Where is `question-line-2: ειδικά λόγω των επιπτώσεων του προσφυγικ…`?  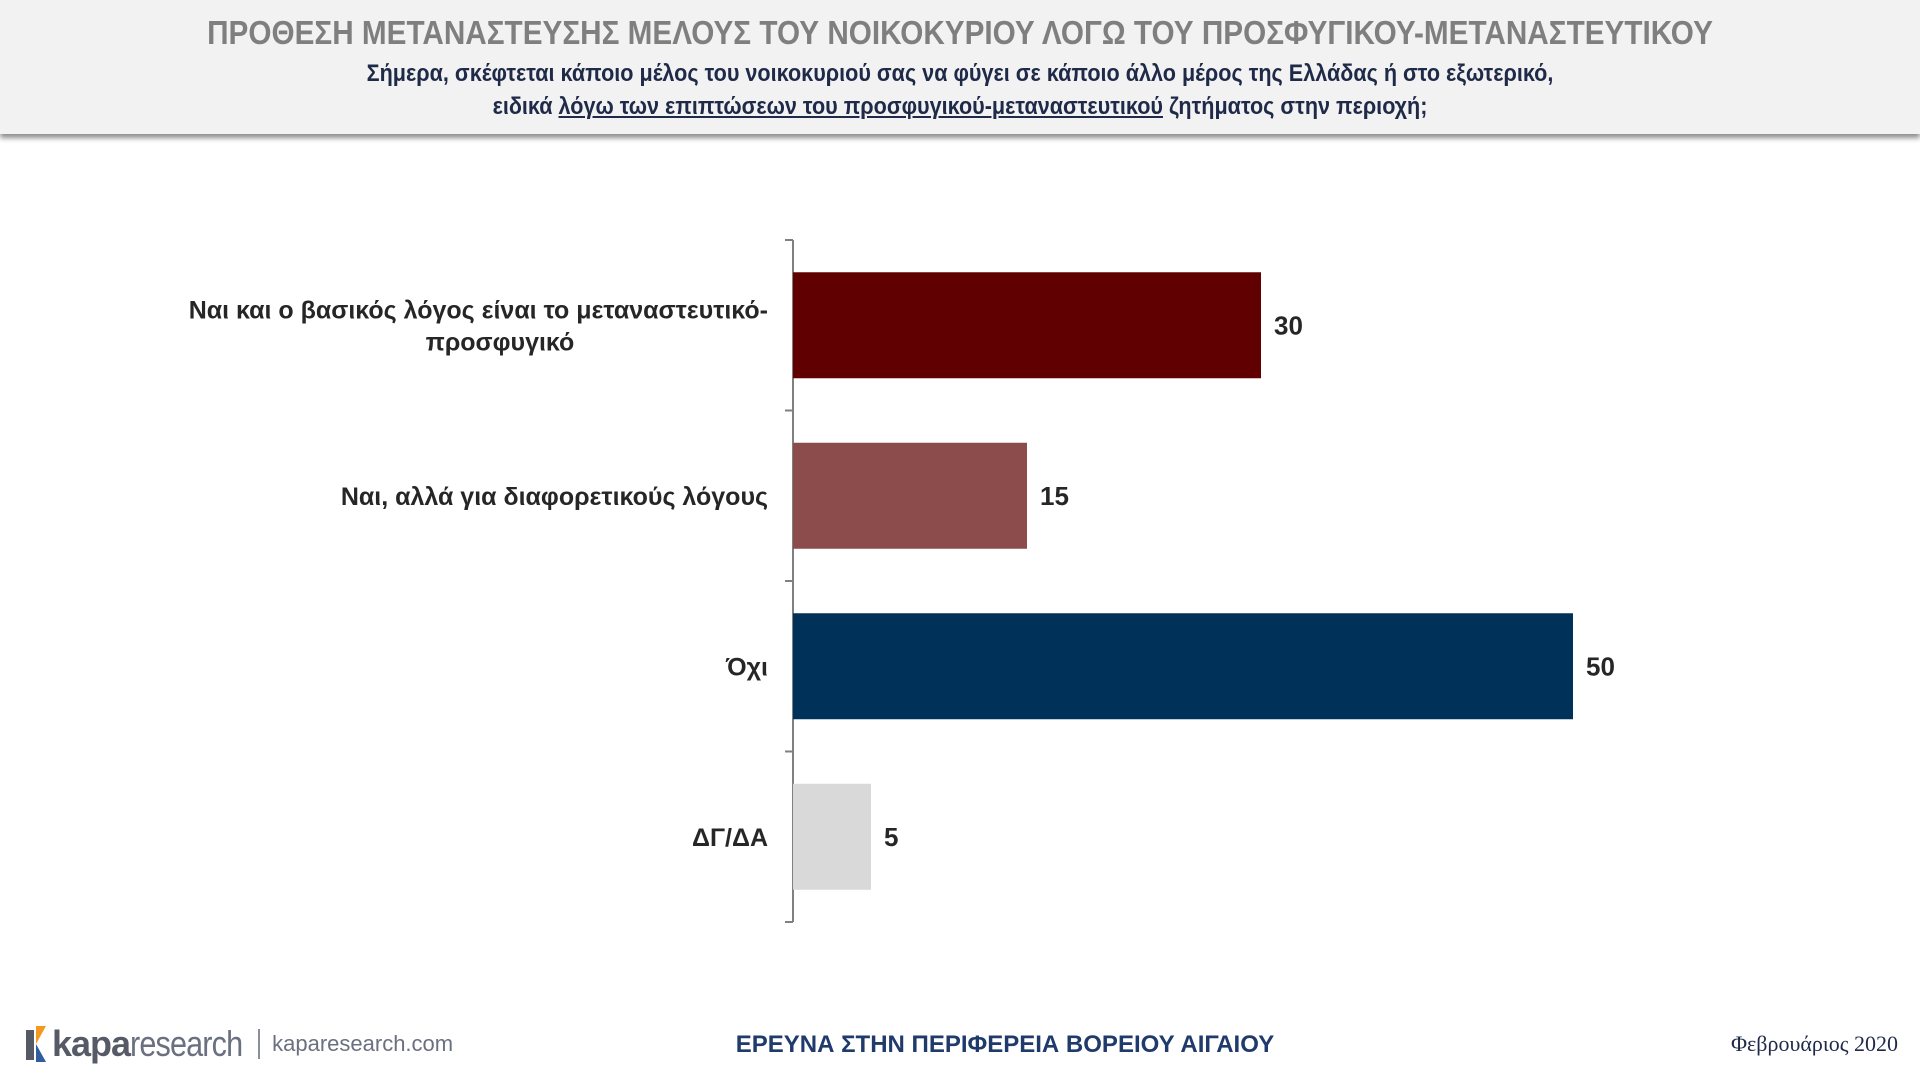 question-line-2: ειδικά λόγω των επιπτώσεων του προσφυγικ… is located at coordinates (960, 107).